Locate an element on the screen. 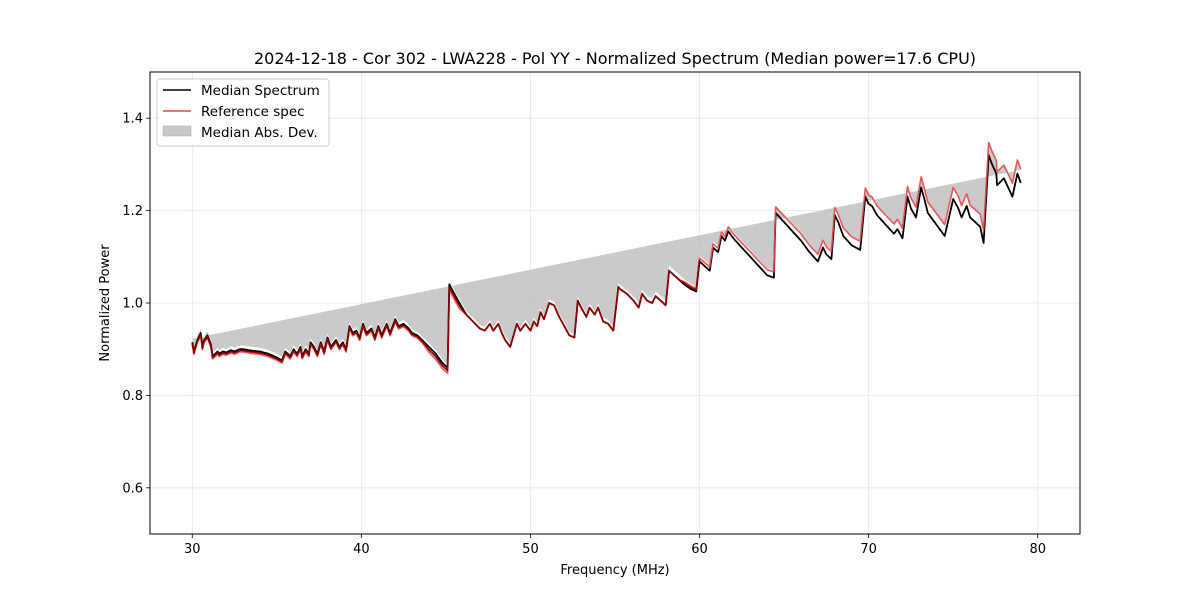 Image resolution: width=1200 pixels, height=600 pixels. legend-box is located at coordinates (243, 112).